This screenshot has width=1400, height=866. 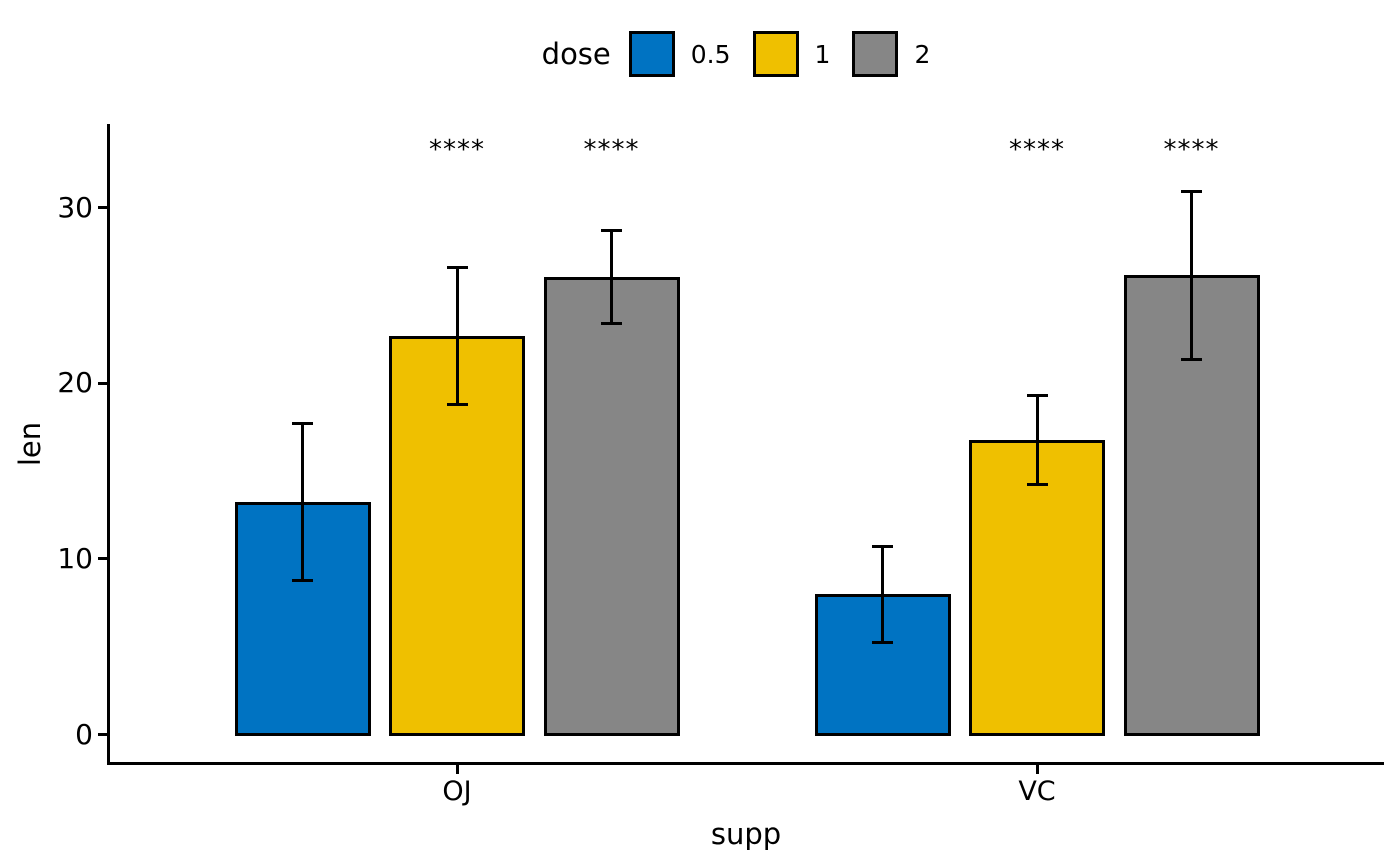 What do you see at coordinates (1037, 150) in the screenshot?
I see `significance-label-vc-dose-1: ****` at bounding box center [1037, 150].